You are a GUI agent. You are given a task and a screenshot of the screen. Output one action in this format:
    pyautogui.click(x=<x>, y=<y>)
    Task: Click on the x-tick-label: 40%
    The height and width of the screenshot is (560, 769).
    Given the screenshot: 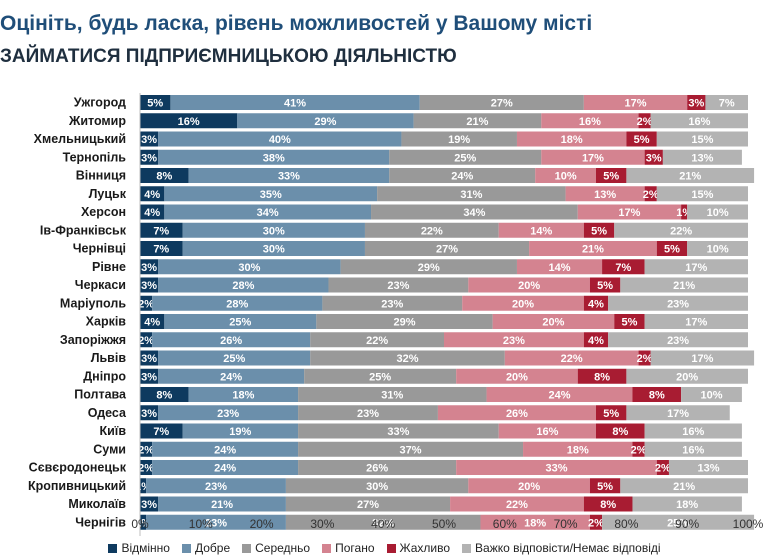 What is the action you would take?
    pyautogui.click(x=383, y=524)
    